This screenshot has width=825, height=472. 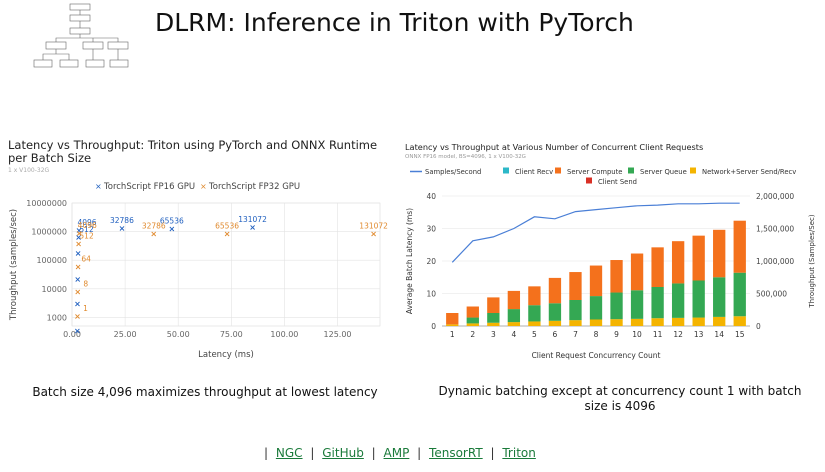 I want to click on y-tick-label: 10, so click(x=431, y=294).